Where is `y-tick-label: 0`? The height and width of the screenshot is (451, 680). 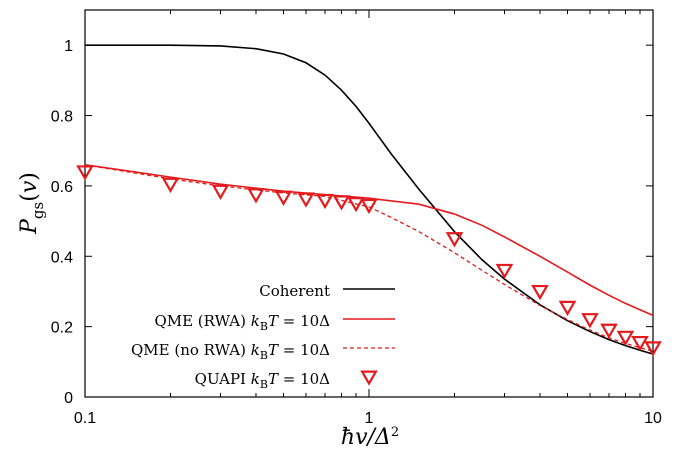 y-tick-label: 0 is located at coordinates (68, 398).